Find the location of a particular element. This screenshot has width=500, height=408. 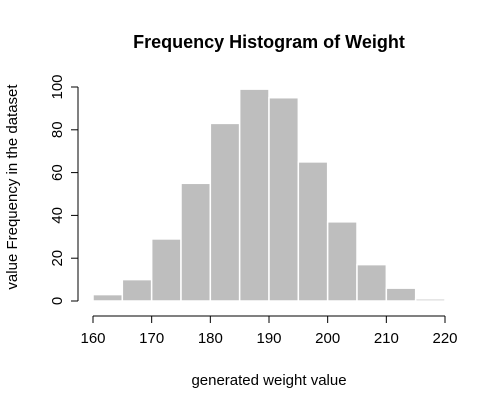

y-tick-label-60: 60 is located at coordinates (57, 172).